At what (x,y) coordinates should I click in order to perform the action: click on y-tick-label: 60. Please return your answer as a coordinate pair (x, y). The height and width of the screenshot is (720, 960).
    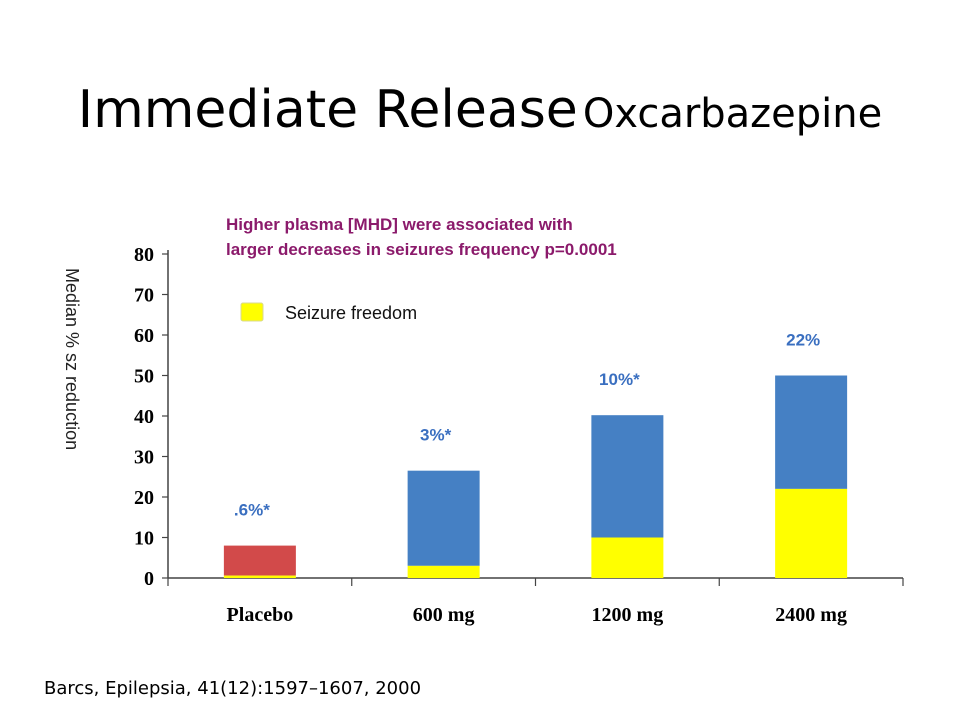
    Looking at the image, I should click on (144, 336).